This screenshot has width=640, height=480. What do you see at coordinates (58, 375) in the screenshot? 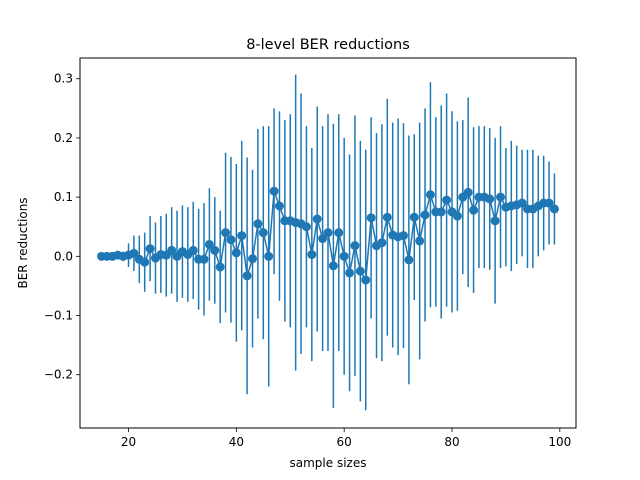
I see `y-tick-label: −0.2` at bounding box center [58, 375].